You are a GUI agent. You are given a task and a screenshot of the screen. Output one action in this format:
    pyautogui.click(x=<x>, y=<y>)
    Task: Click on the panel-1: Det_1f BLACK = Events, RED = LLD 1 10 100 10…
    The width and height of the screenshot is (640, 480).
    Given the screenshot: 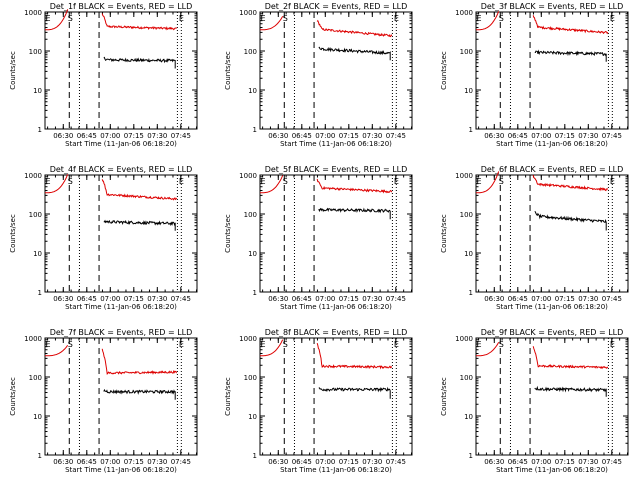 What is the action you would take?
    pyautogui.click(x=103, y=75)
    